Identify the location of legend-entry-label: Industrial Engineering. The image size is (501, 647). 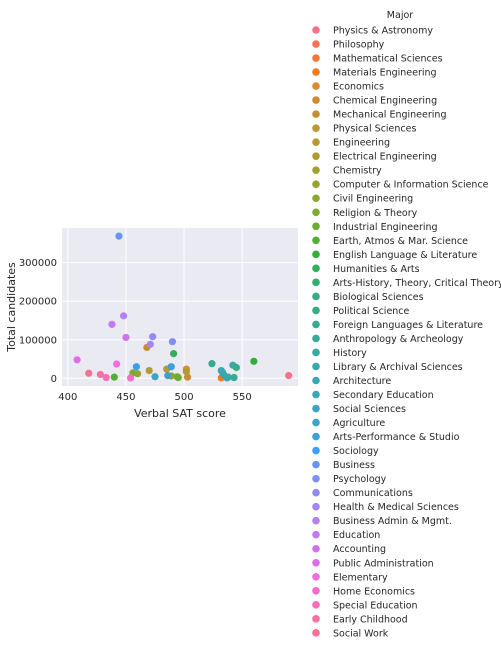
(385, 227).